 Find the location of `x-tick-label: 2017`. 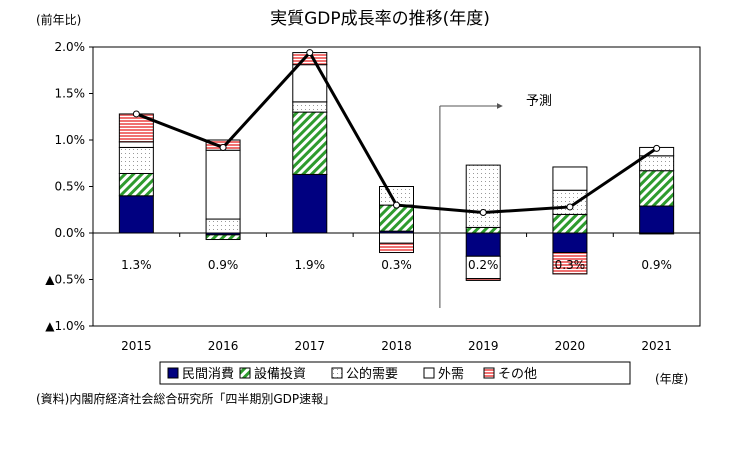

x-tick-label: 2017 is located at coordinates (310, 346).